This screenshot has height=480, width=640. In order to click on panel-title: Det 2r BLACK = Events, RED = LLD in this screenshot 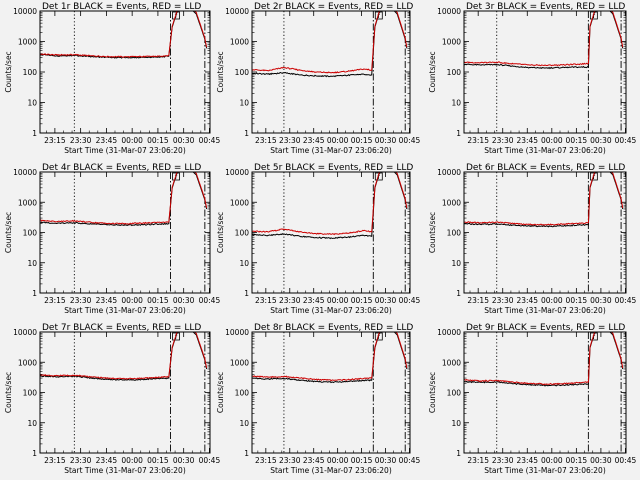, I will do `click(333, 7)`.